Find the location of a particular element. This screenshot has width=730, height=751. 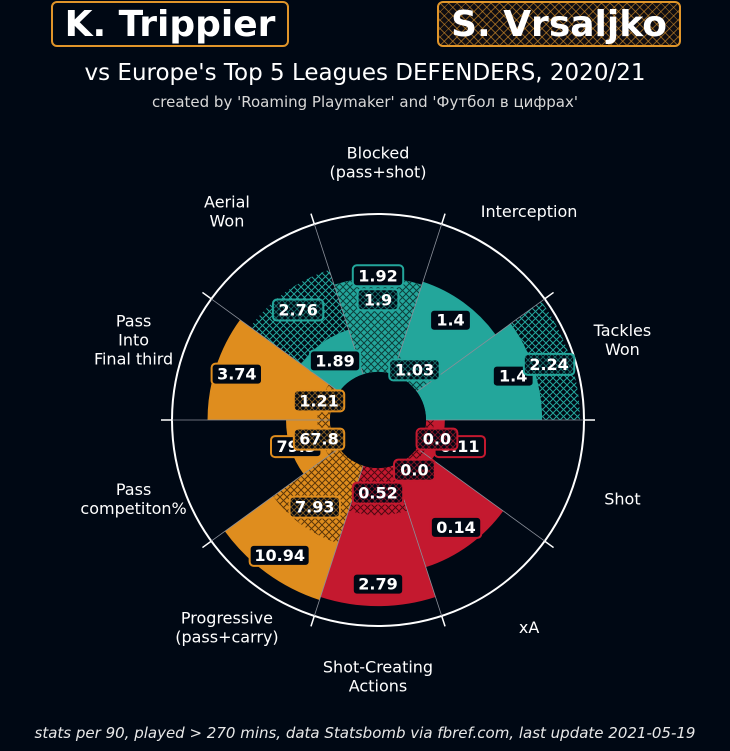

value-label-p1-3: 1.92 is located at coordinates (377, 275).